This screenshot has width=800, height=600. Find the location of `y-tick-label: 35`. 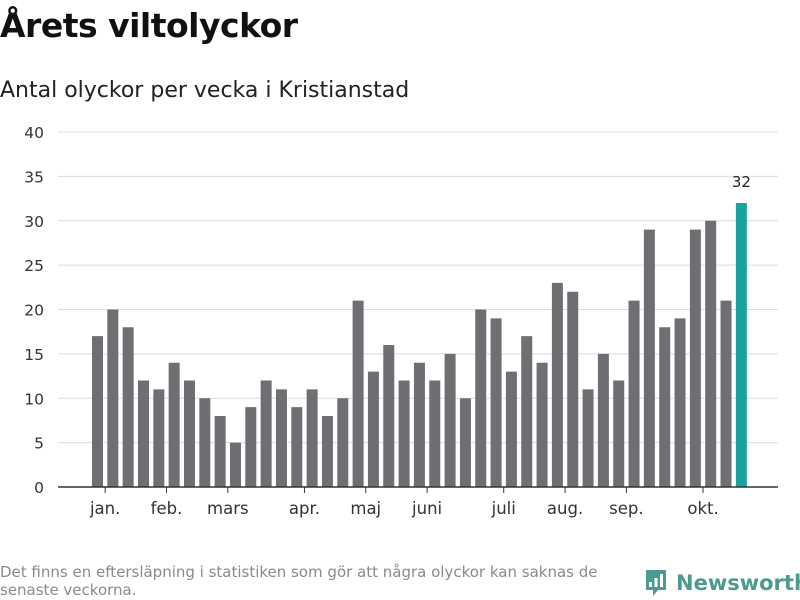

y-tick-label: 35 is located at coordinates (34, 177).